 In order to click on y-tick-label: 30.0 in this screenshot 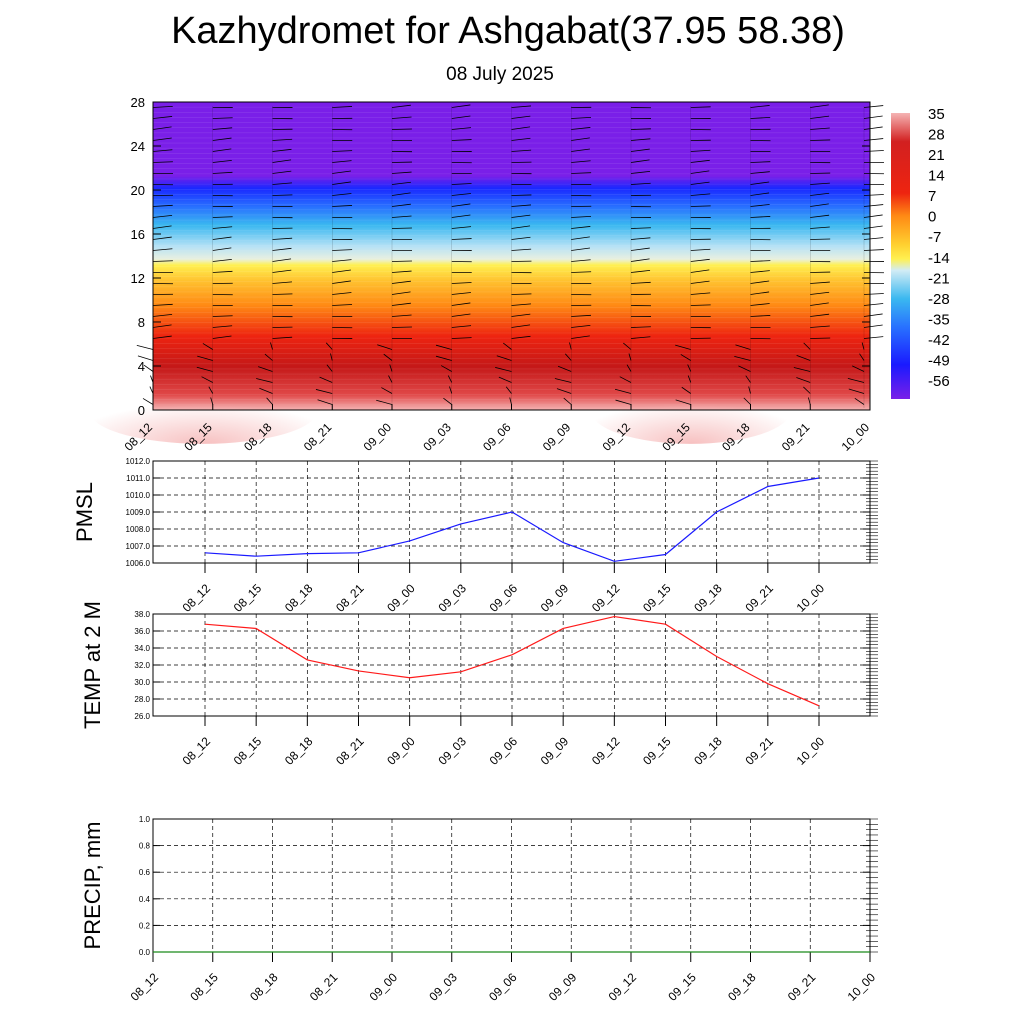, I will do `click(142, 682)`.